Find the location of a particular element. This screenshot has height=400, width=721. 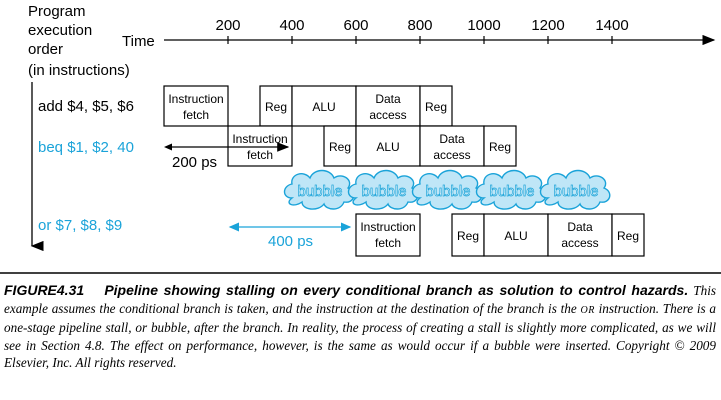

y-axis-title-line-4: (in instructions) is located at coordinates (79, 70).